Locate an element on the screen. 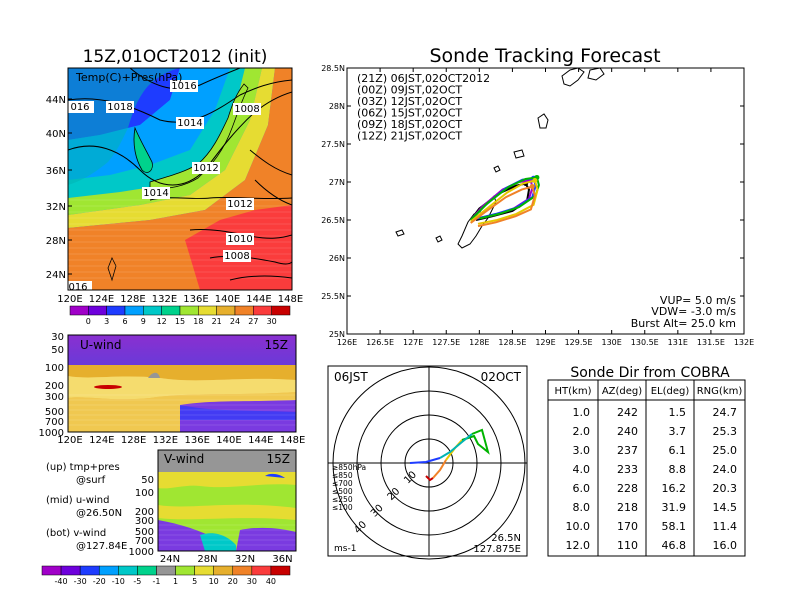 This screenshot has height=612, width=792. colorbar-tick-label: 18 is located at coordinates (198, 321).